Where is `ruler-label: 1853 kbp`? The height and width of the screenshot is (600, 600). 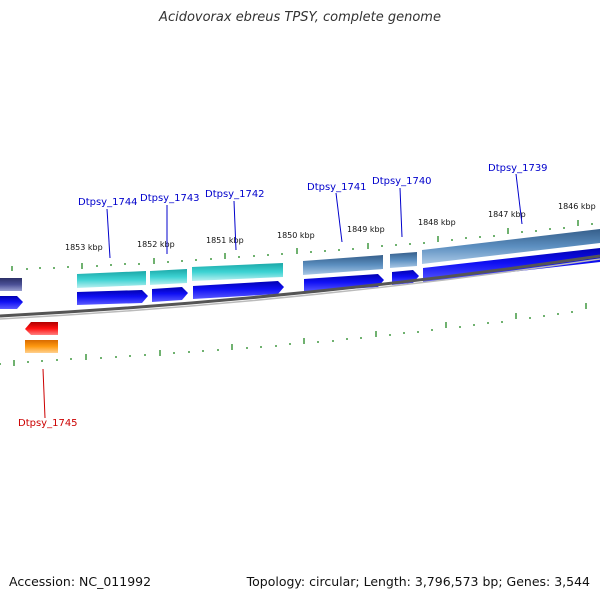 ruler-label: 1853 kbp is located at coordinates (84, 247).